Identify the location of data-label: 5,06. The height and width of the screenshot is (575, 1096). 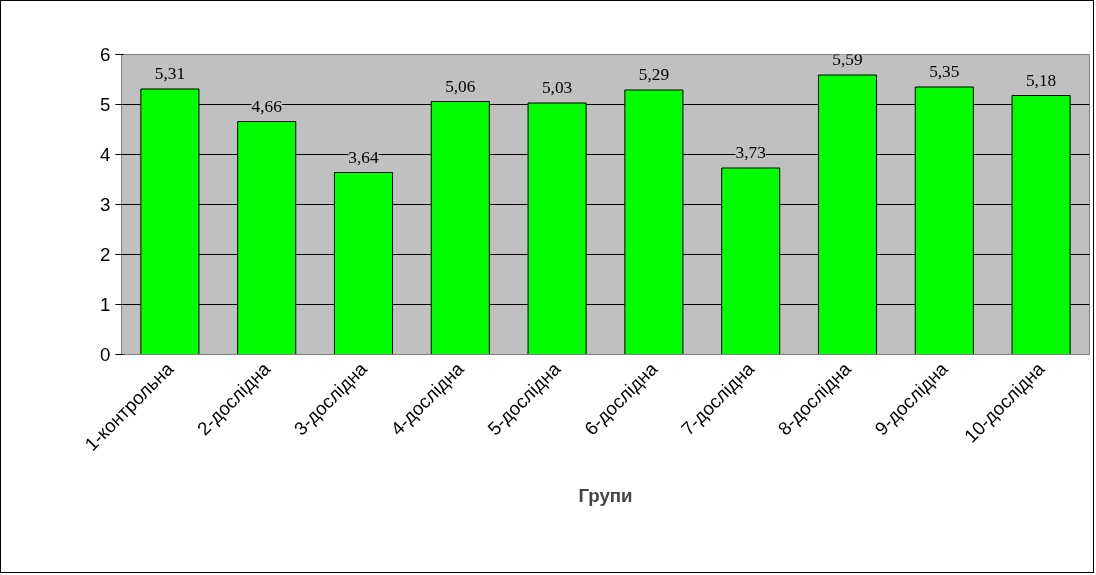
(460, 86).